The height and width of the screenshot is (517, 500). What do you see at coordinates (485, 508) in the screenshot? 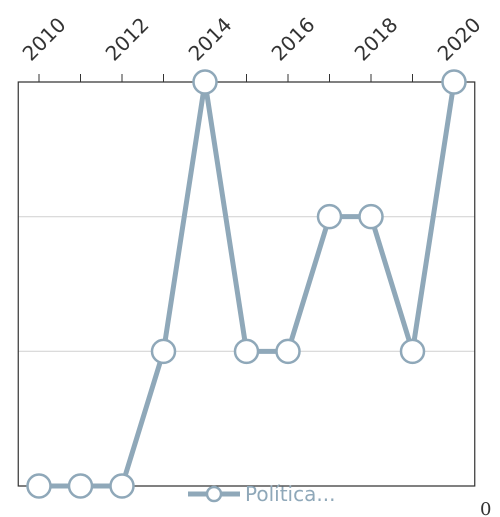
I see `annotation: 0` at bounding box center [485, 508].